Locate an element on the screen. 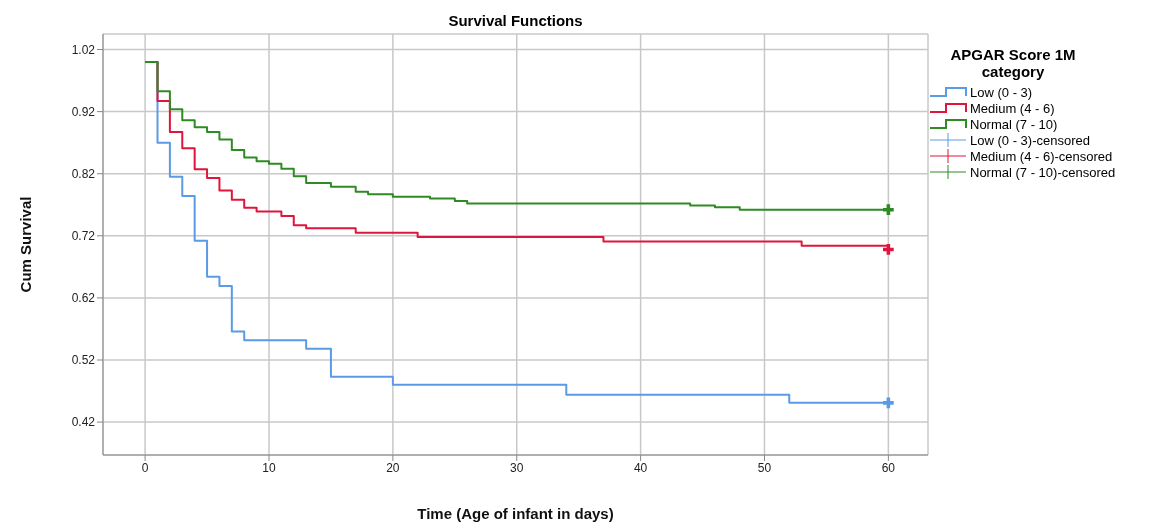 The image size is (1176, 529). legend-label: Low (0 - 3) is located at coordinates (1001, 92).